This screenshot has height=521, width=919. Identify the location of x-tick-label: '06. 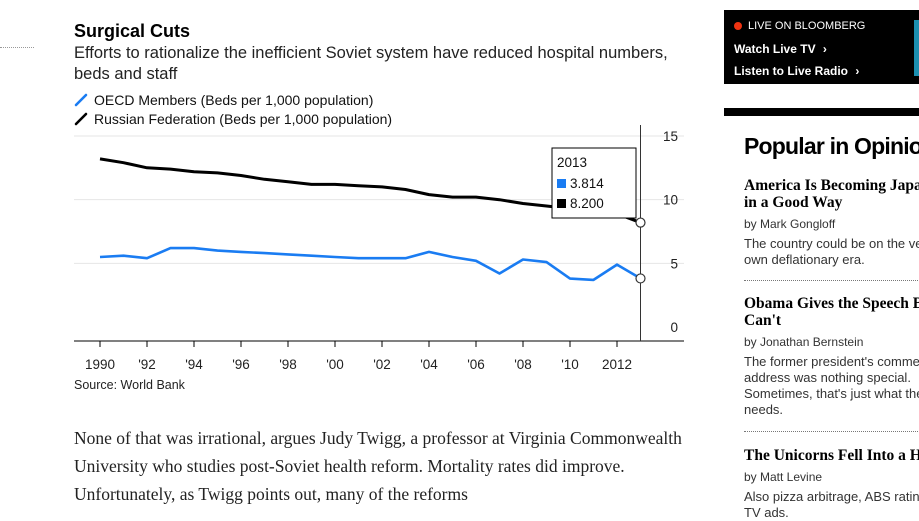
(476, 364).